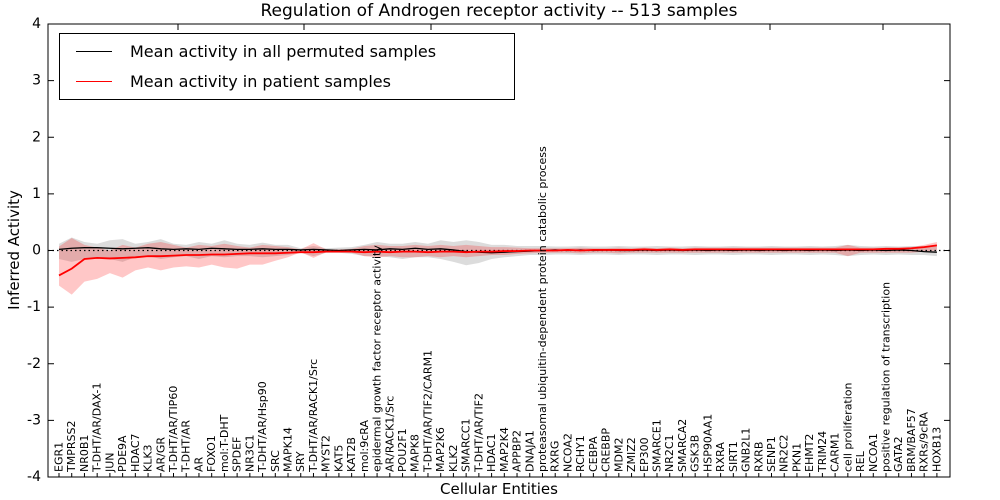  Describe the element at coordinates (249, 453) in the screenshot. I see `x-tick-label: NR3C1` at that location.